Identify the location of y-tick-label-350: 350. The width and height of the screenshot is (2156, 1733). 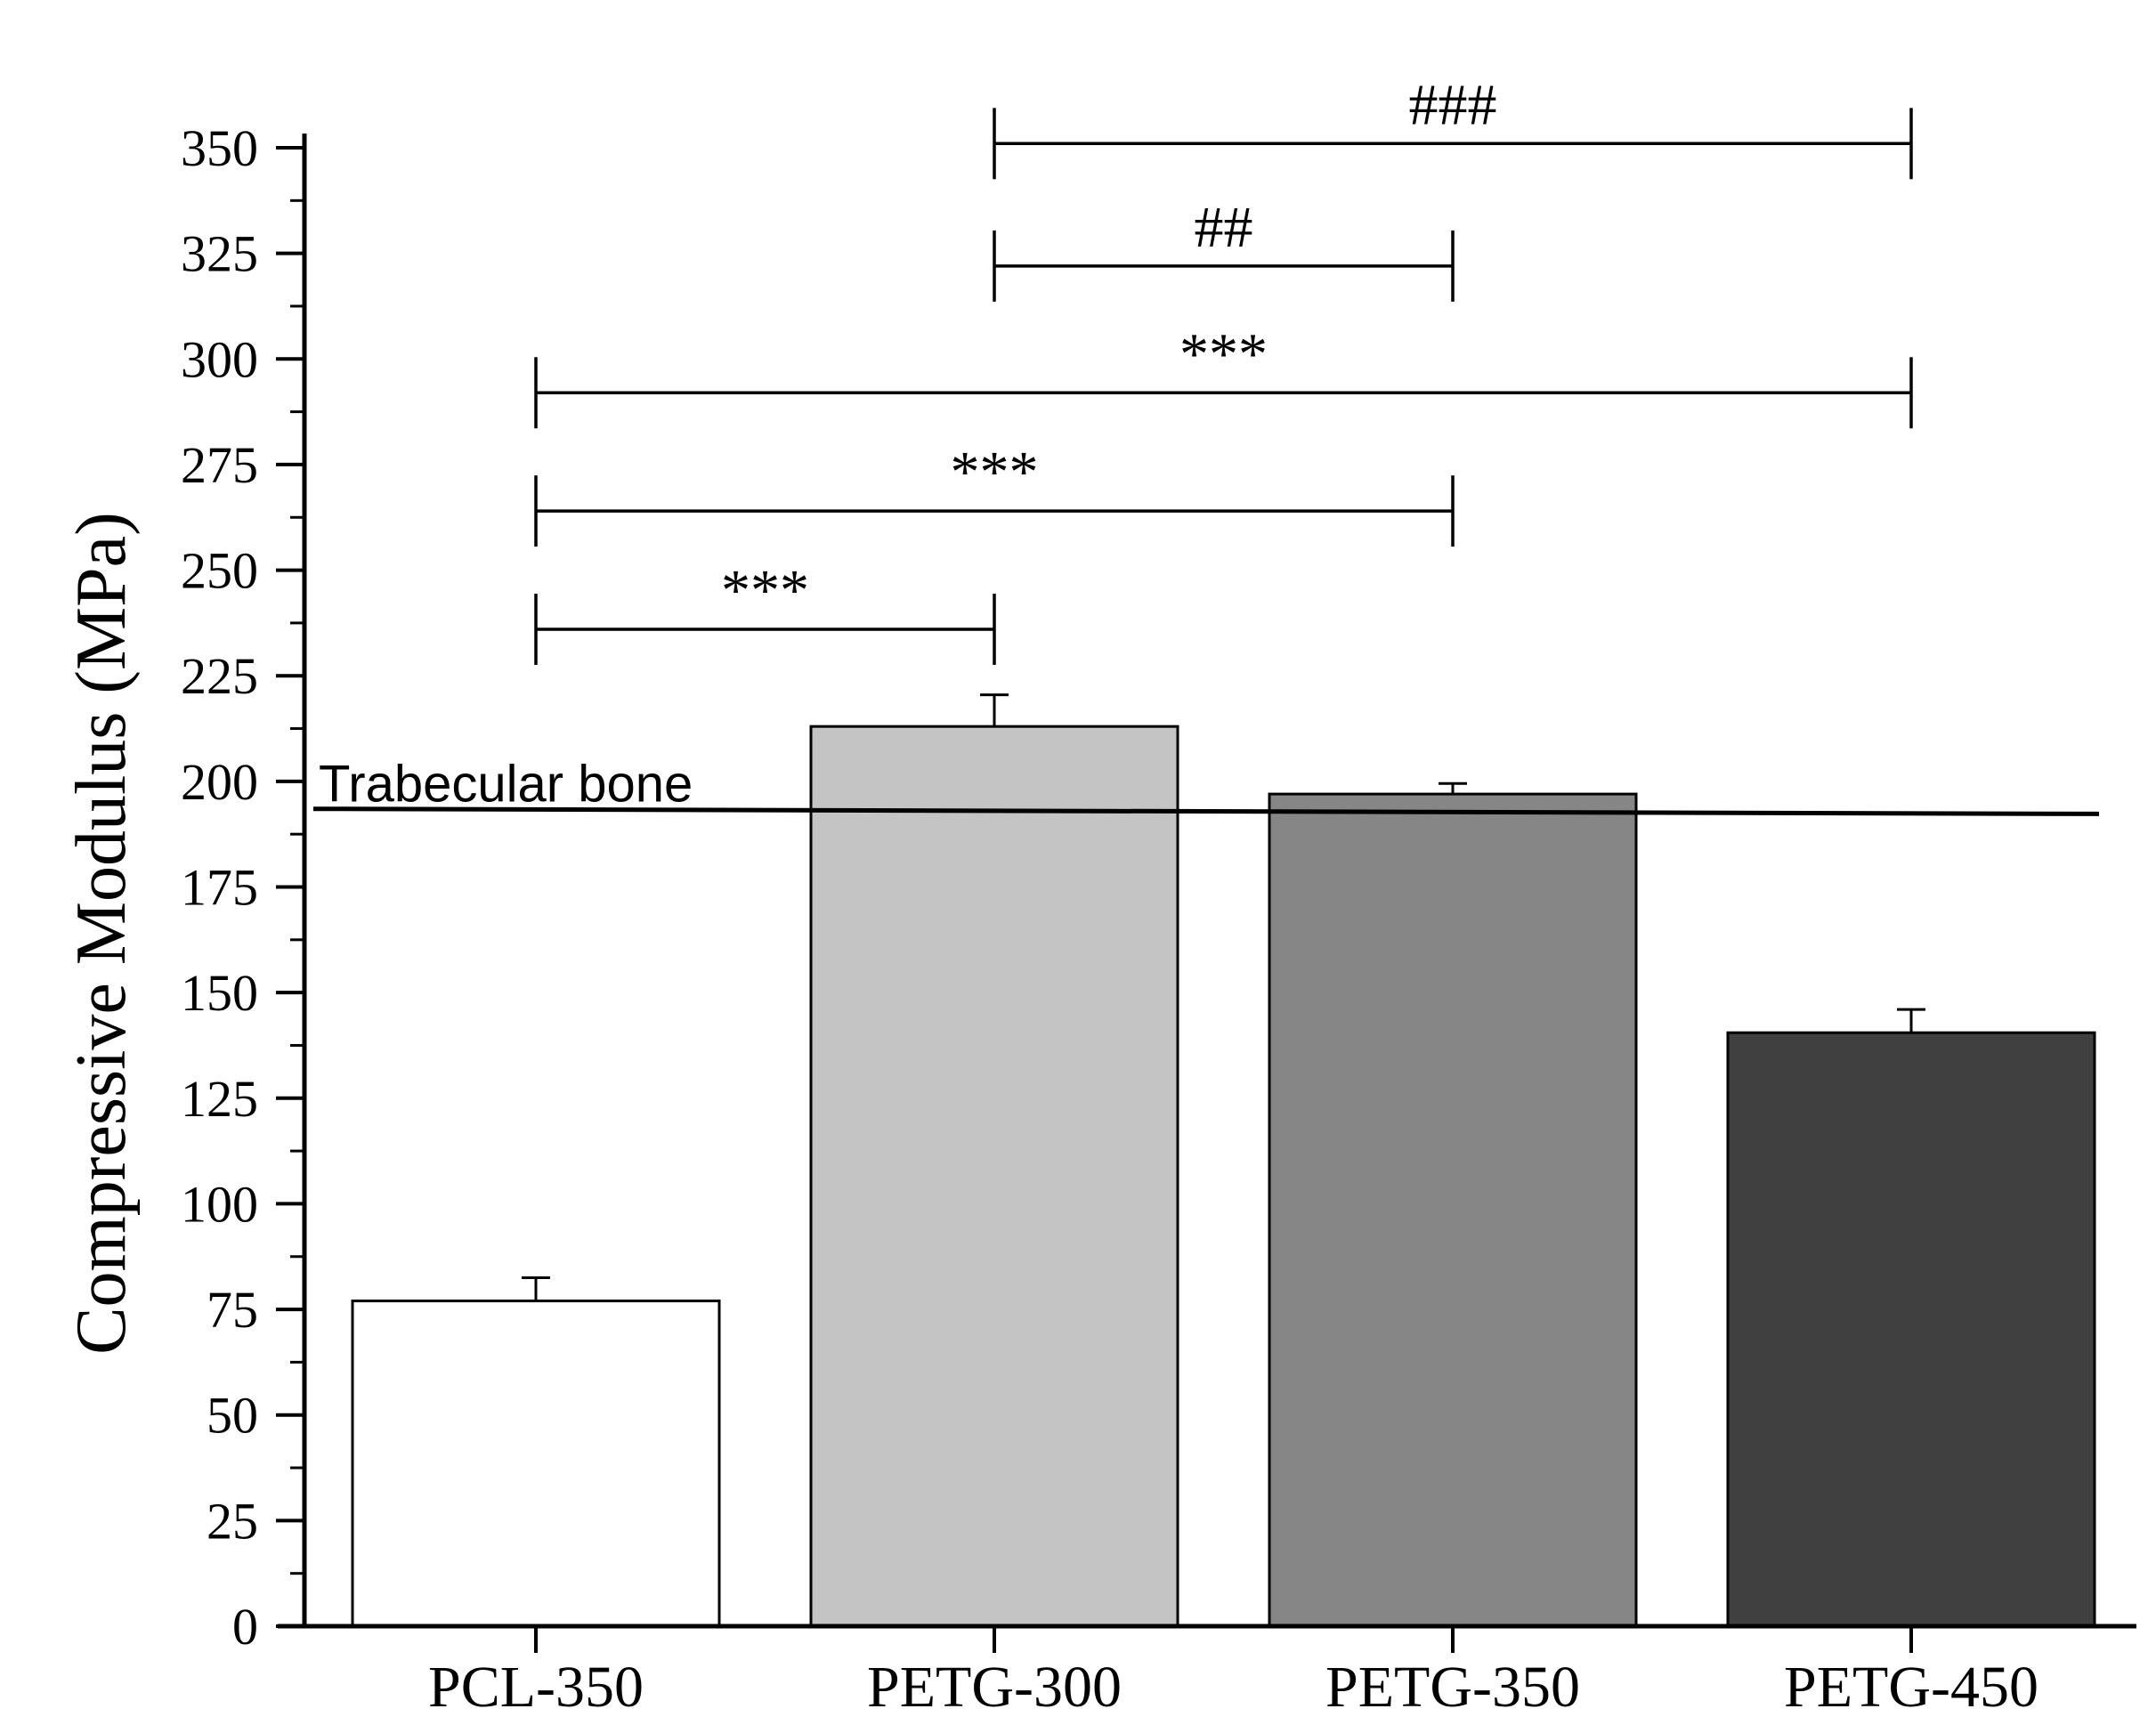
(219, 148).